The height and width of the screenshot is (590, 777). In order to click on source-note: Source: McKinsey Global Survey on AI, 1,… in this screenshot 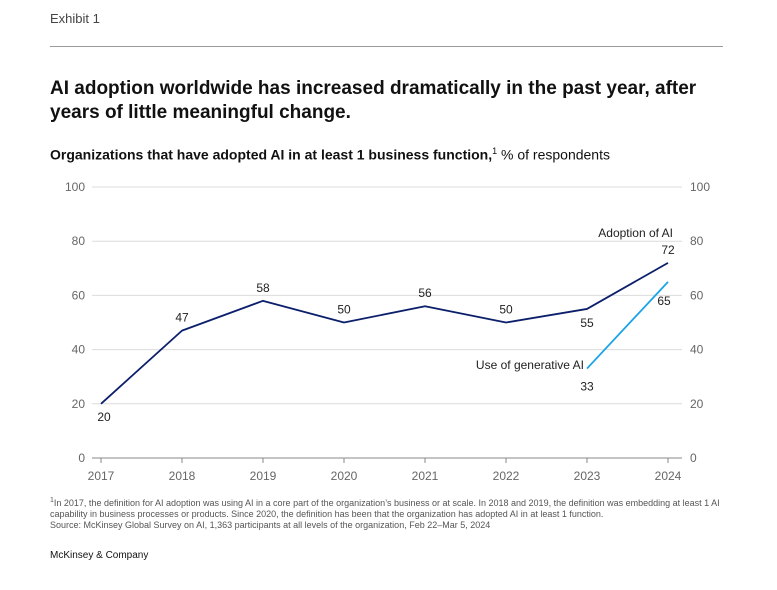, I will do `click(270, 525)`.